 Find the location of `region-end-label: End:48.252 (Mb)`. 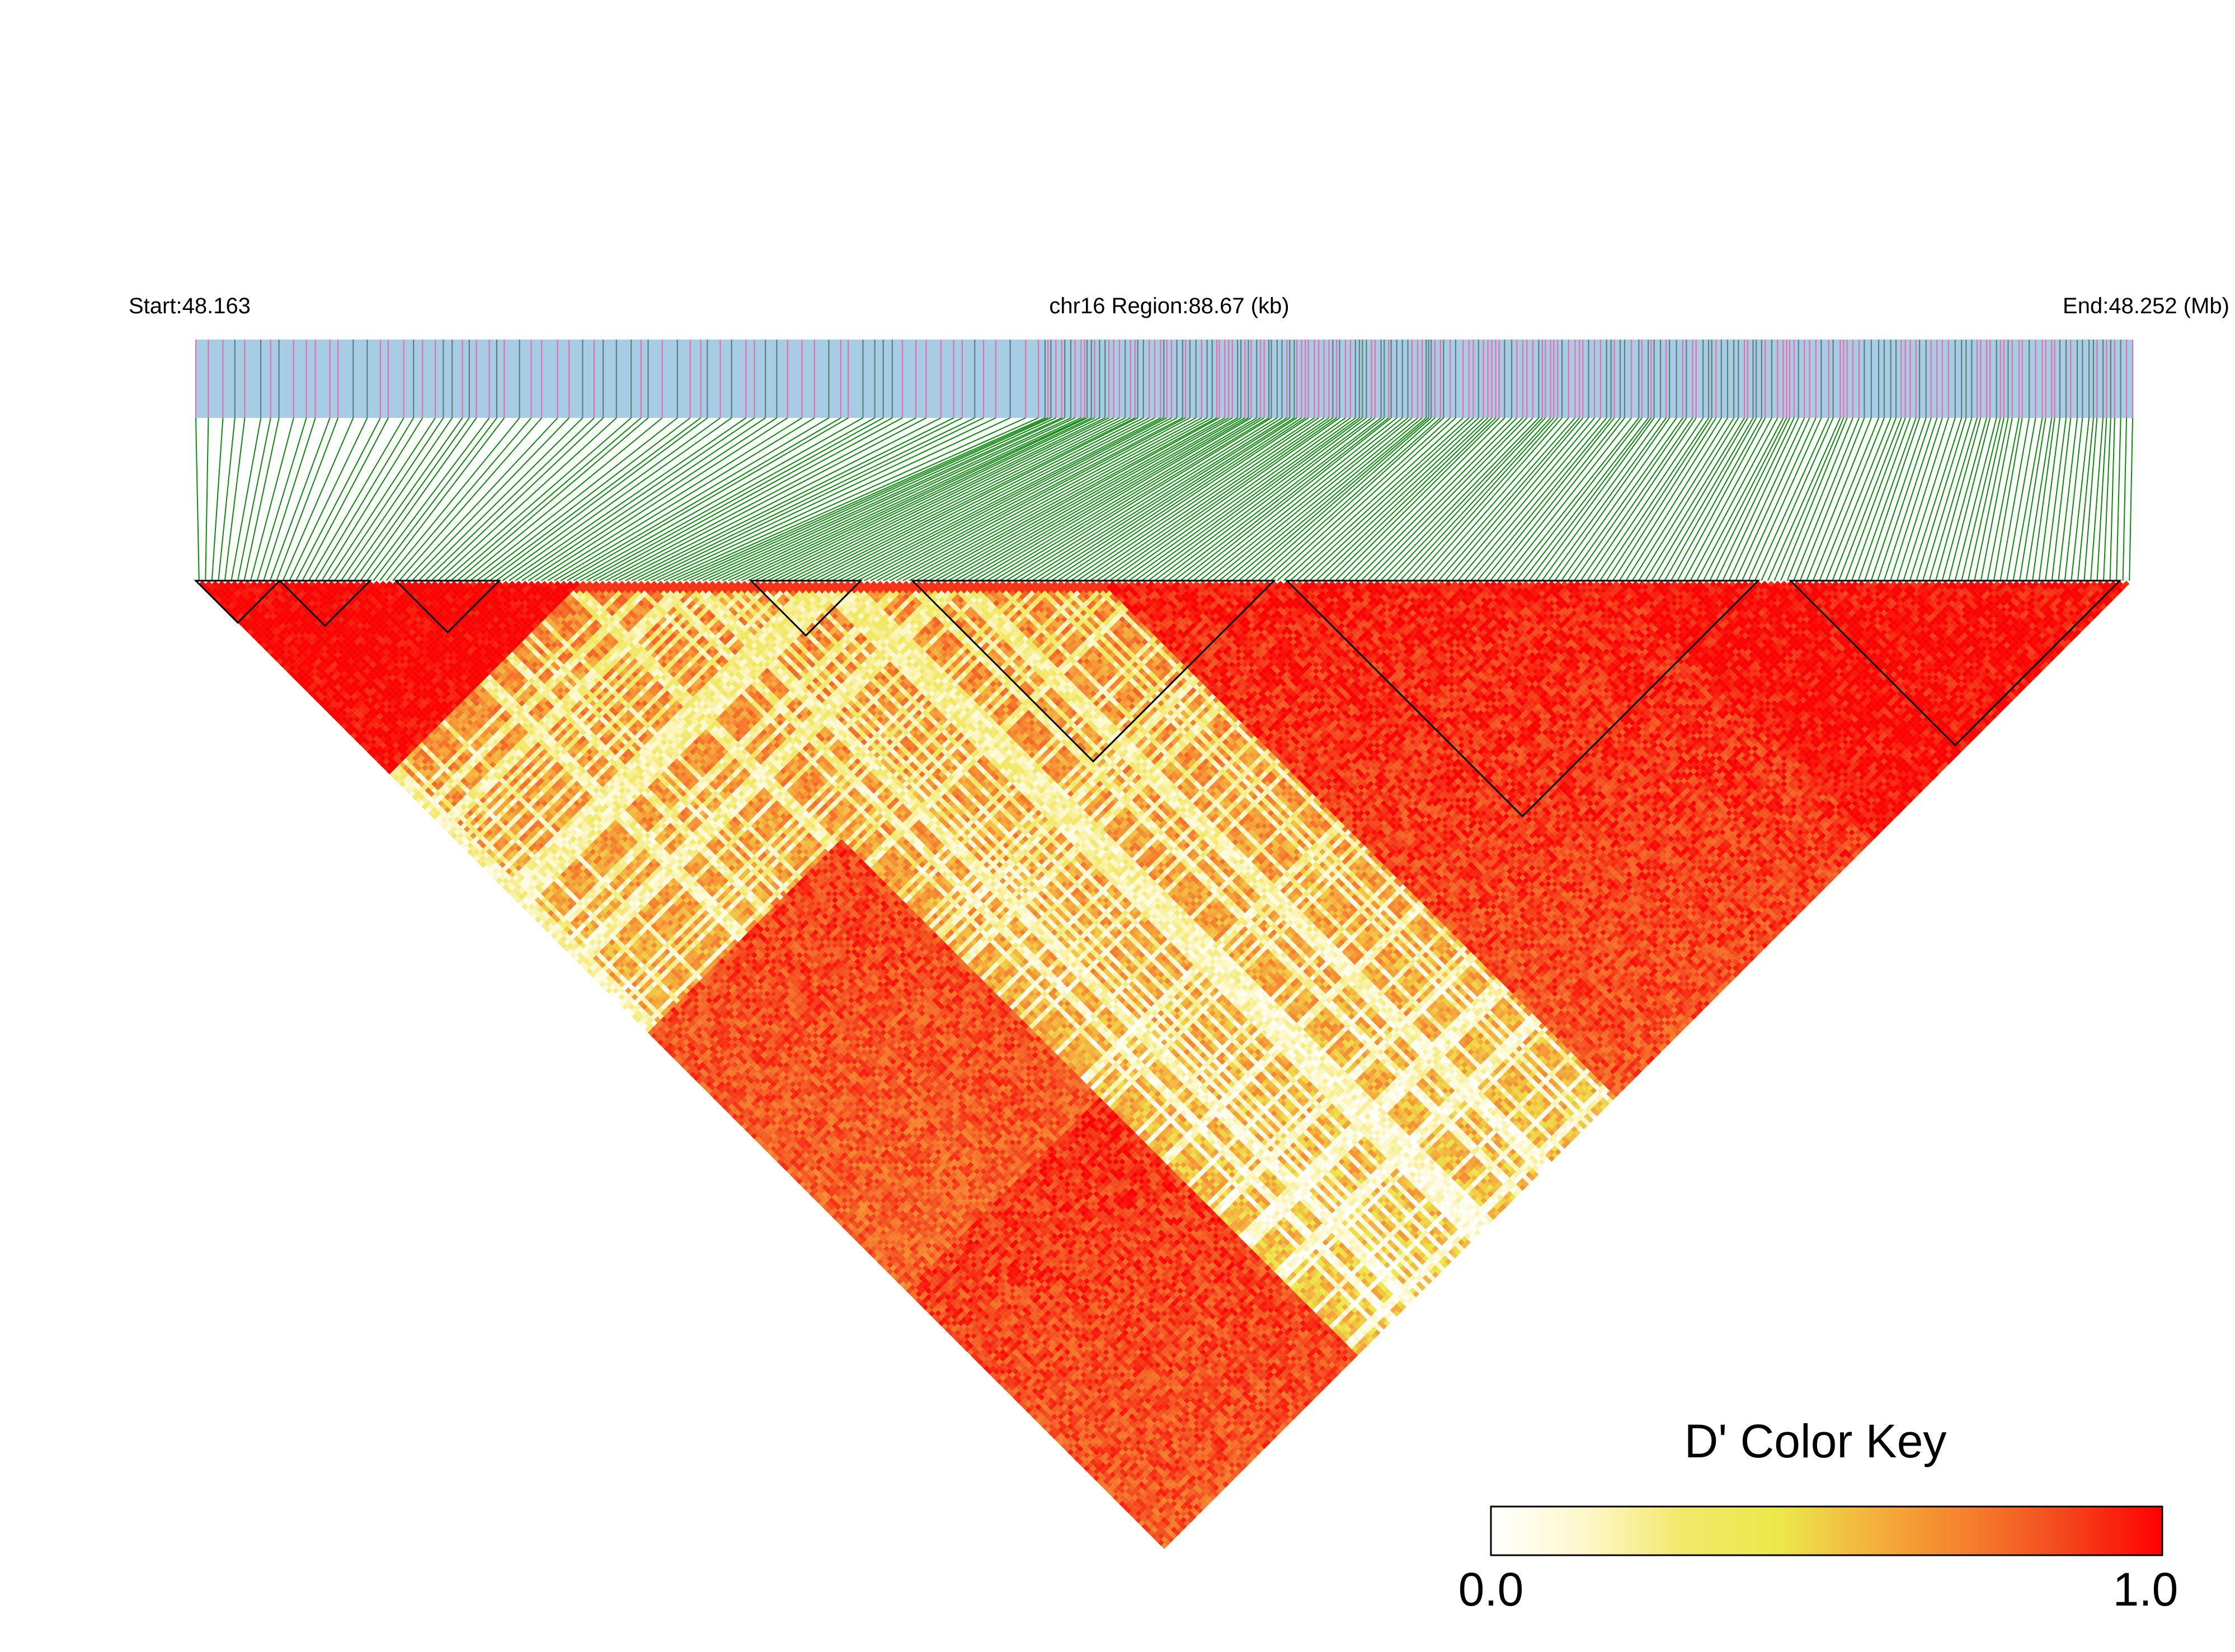

region-end-label: End:48.252 (Mb) is located at coordinates (2146, 306).